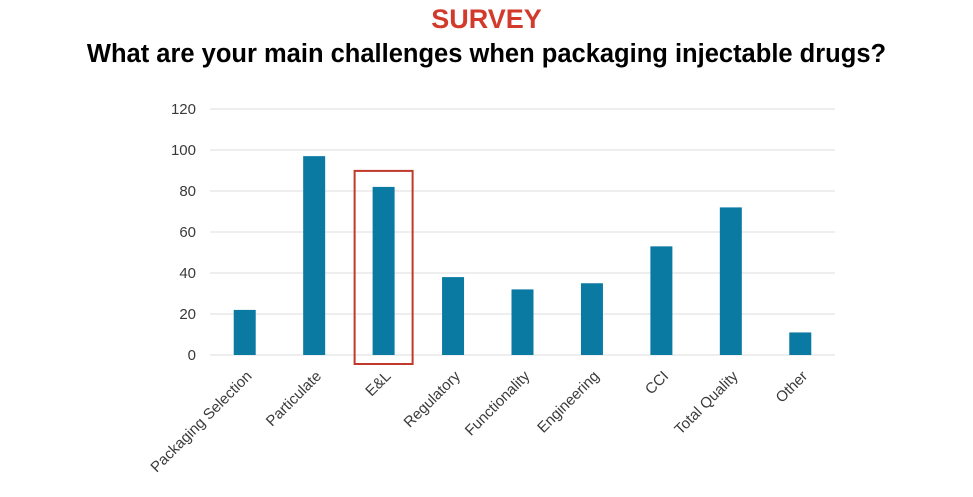 This screenshot has height=497, width=973. I want to click on x-tick-label: Packaging Selection, so click(201, 422).